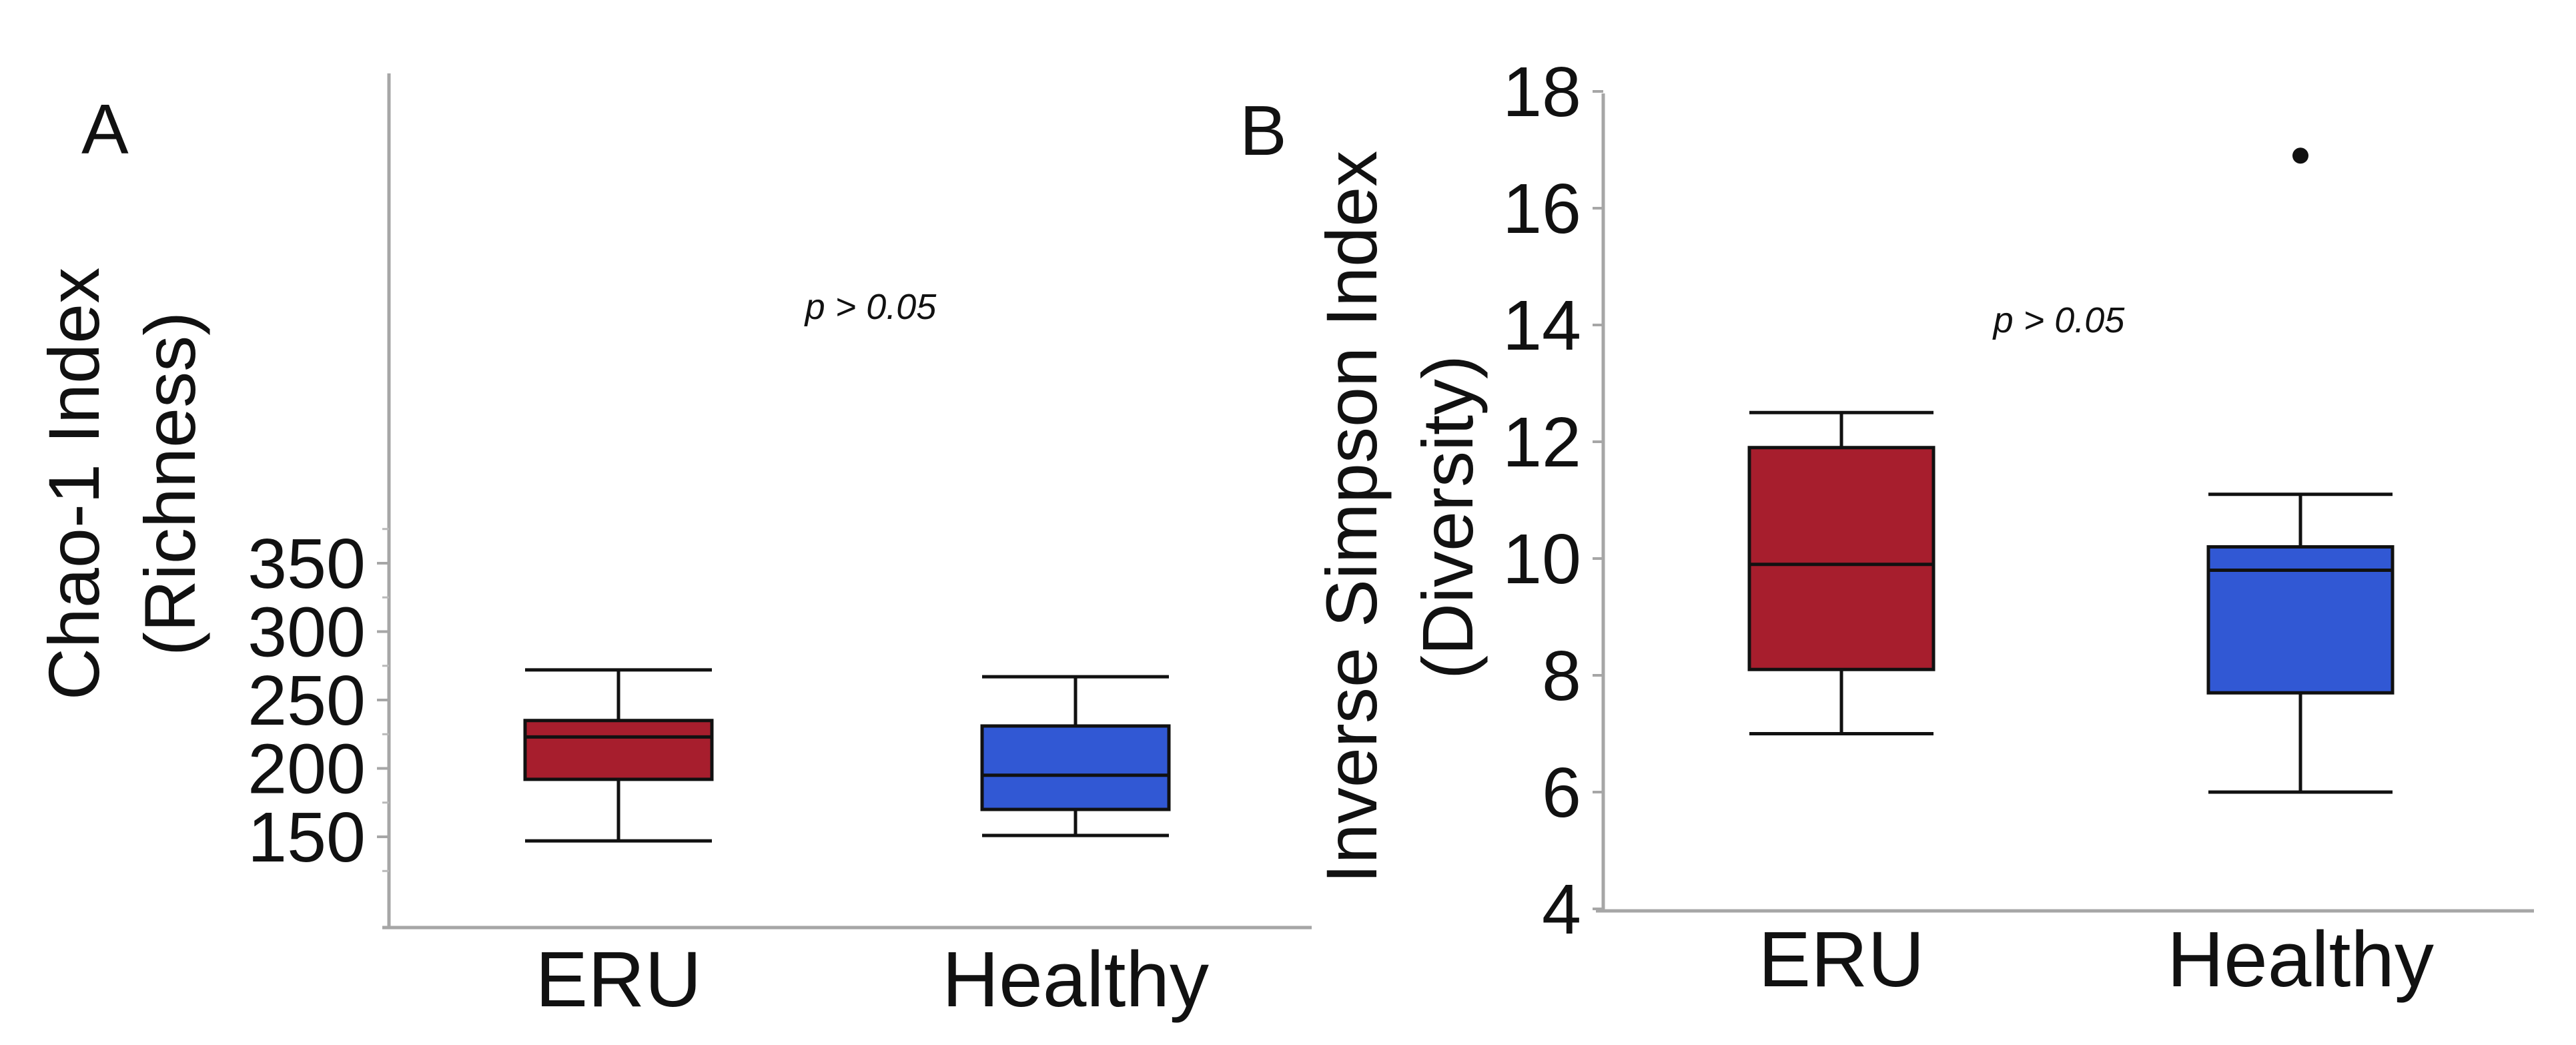 The image size is (2576, 1045). I want to click on panel-a-tick-label-150: 150, so click(307, 837).